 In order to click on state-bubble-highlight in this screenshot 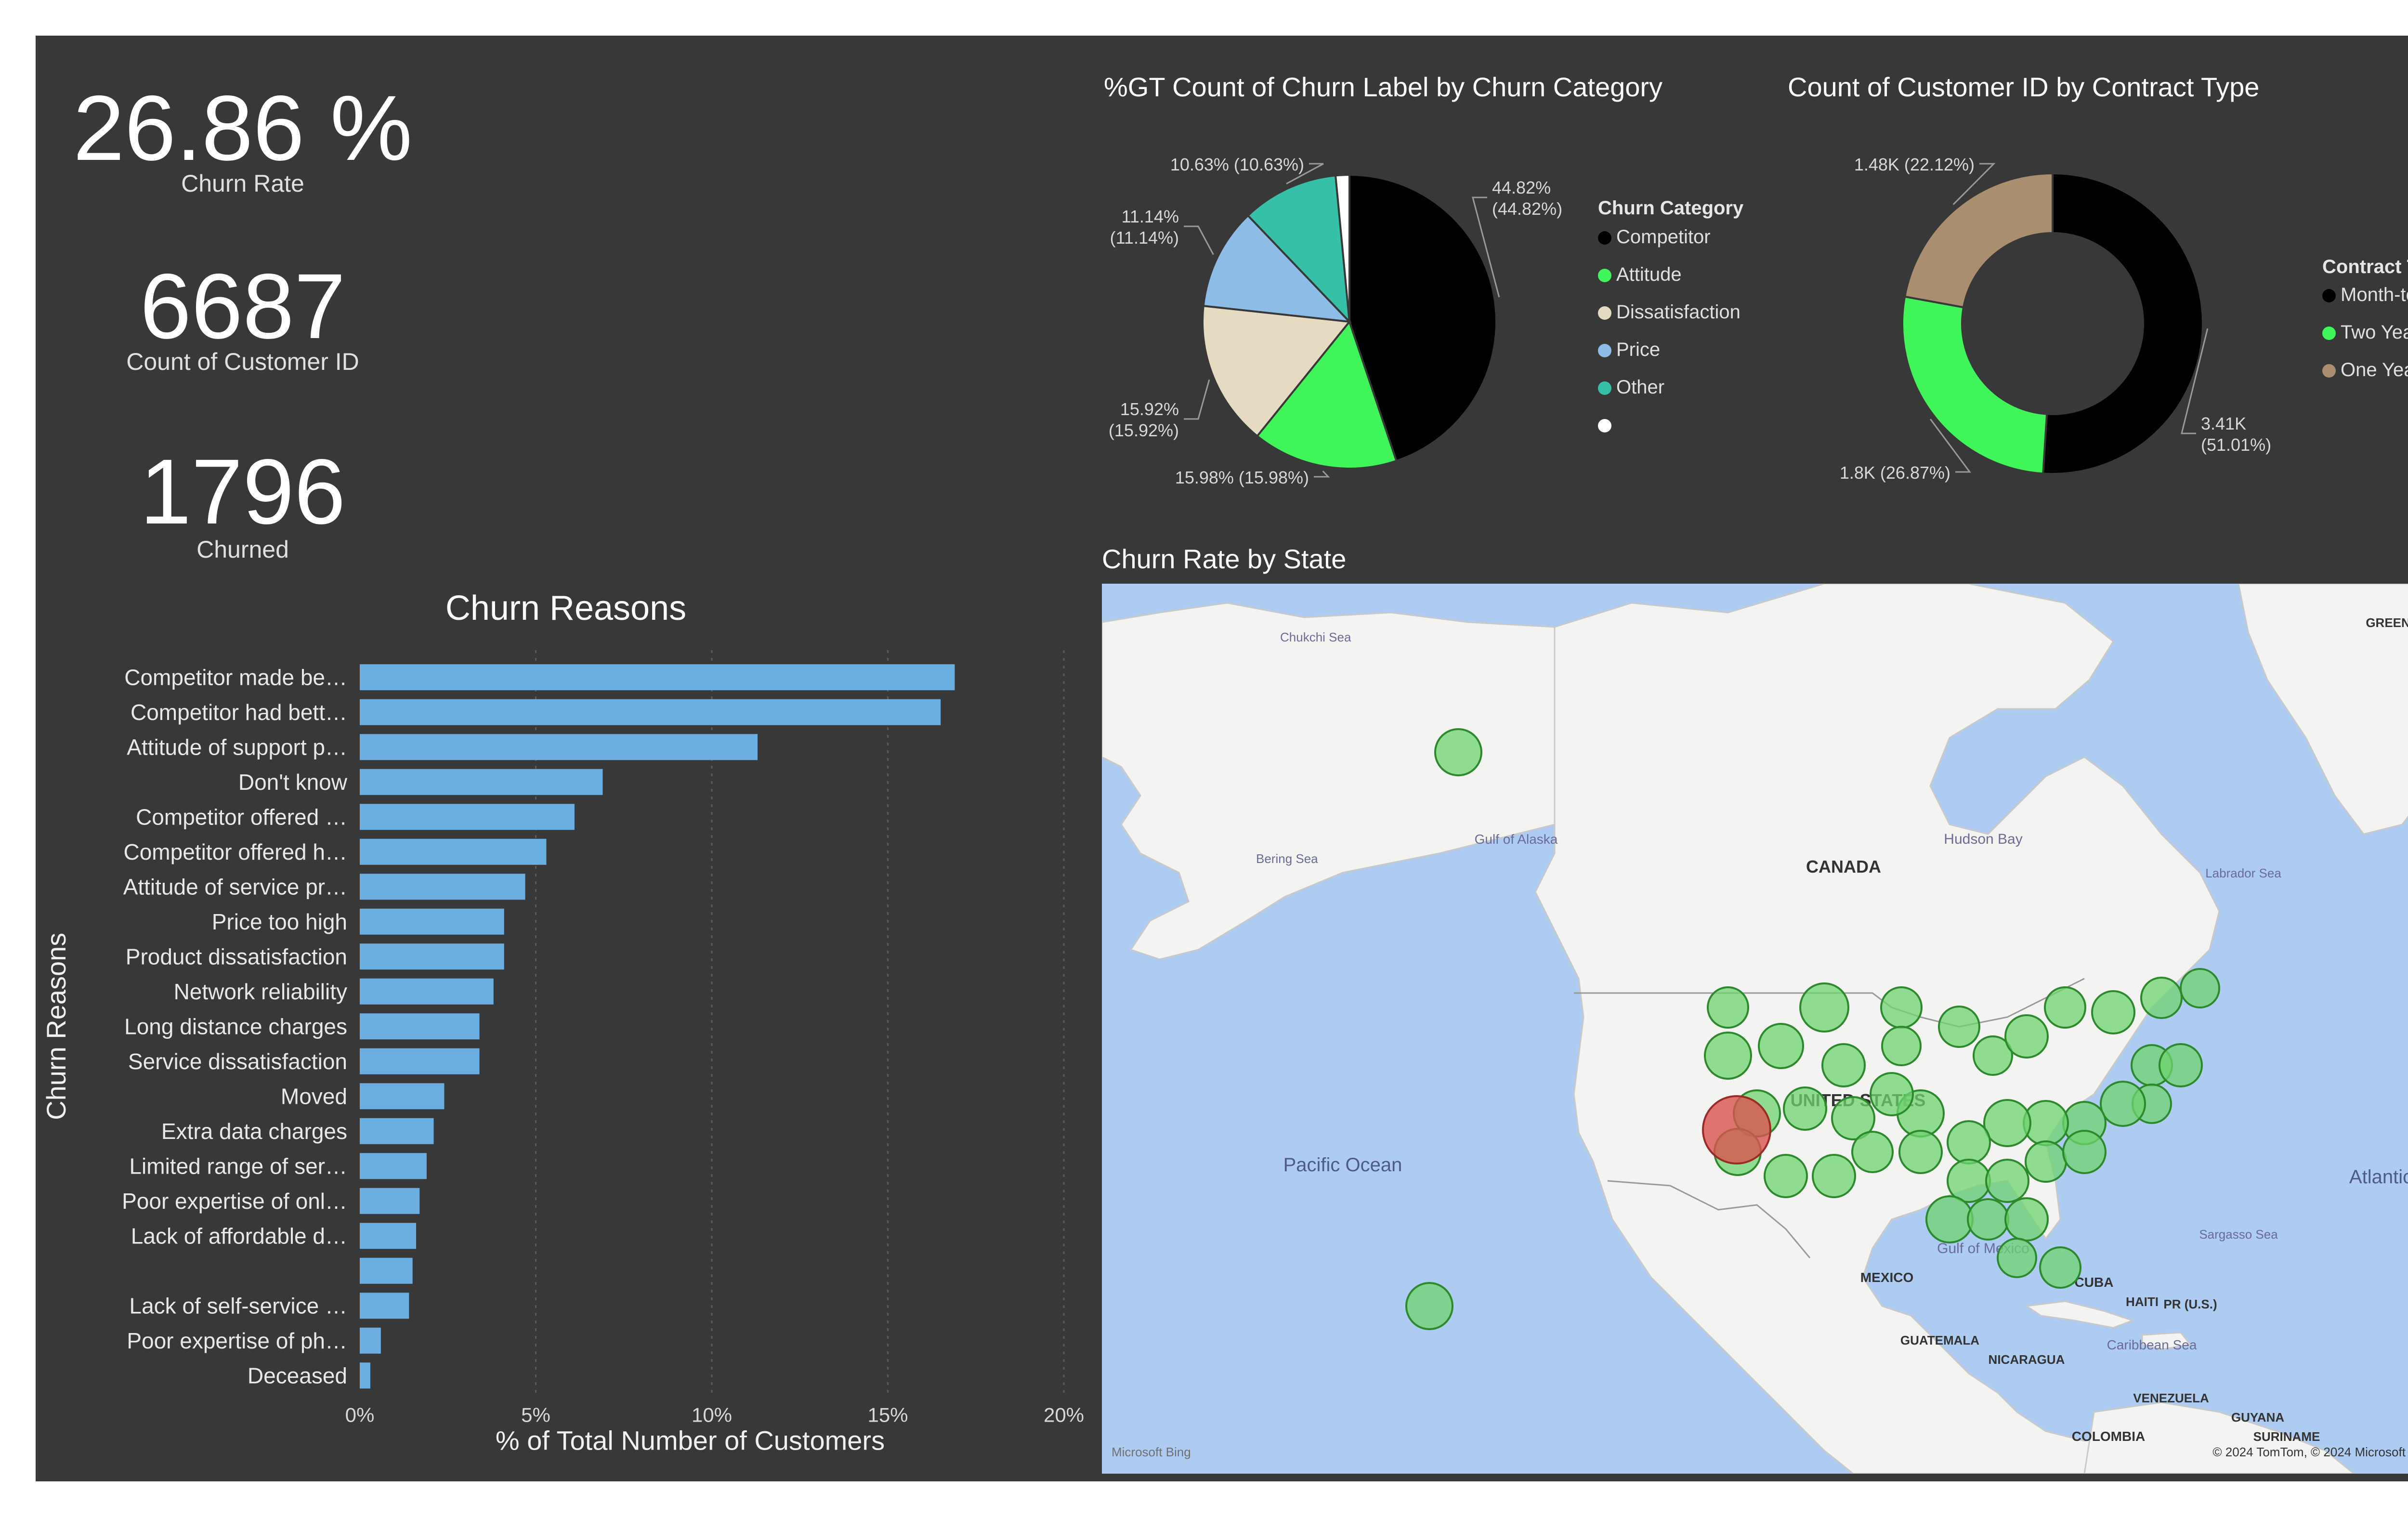, I will do `click(1736, 1129)`.